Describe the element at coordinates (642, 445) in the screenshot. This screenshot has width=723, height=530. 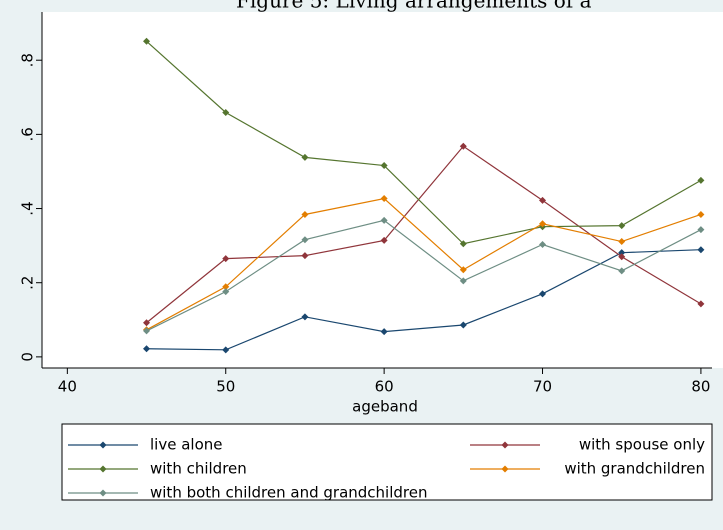
I see `legend-label: with spouse only` at that location.